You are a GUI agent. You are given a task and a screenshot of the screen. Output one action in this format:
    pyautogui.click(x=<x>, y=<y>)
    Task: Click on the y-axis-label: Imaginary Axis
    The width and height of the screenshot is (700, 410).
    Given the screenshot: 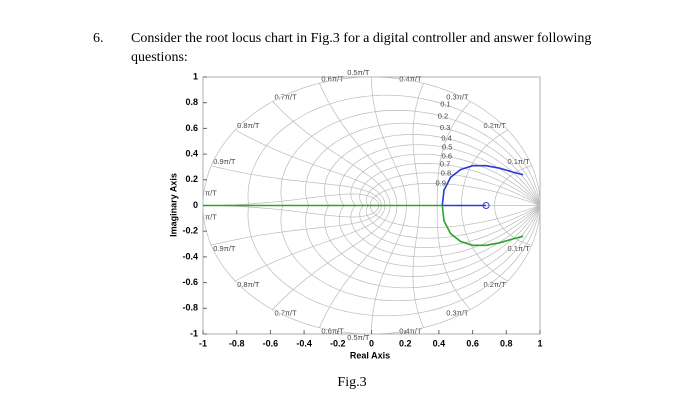 What is the action you would take?
    pyautogui.click(x=173, y=205)
    